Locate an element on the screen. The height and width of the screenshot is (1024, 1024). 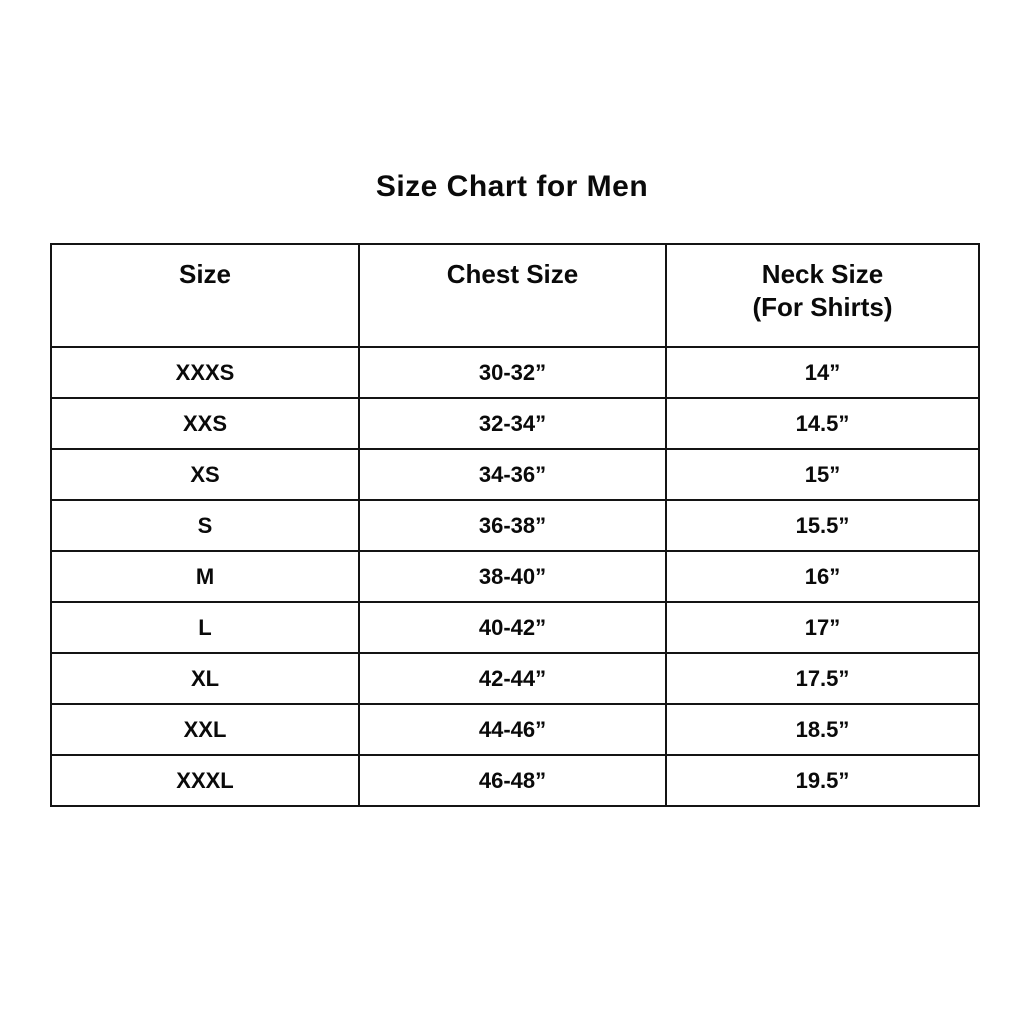
column-header-chest-size-label: Chest Size is located at coordinates (512, 274).